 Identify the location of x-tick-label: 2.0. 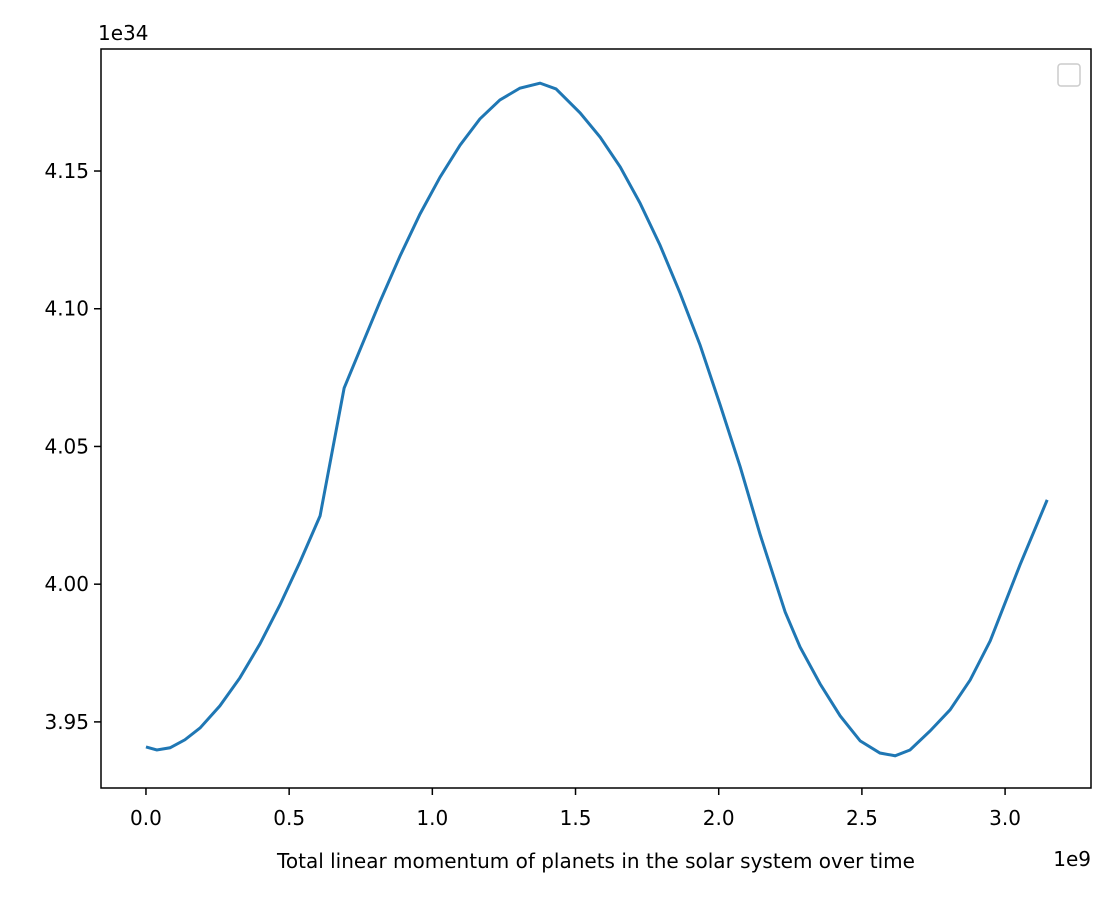
(719, 818).